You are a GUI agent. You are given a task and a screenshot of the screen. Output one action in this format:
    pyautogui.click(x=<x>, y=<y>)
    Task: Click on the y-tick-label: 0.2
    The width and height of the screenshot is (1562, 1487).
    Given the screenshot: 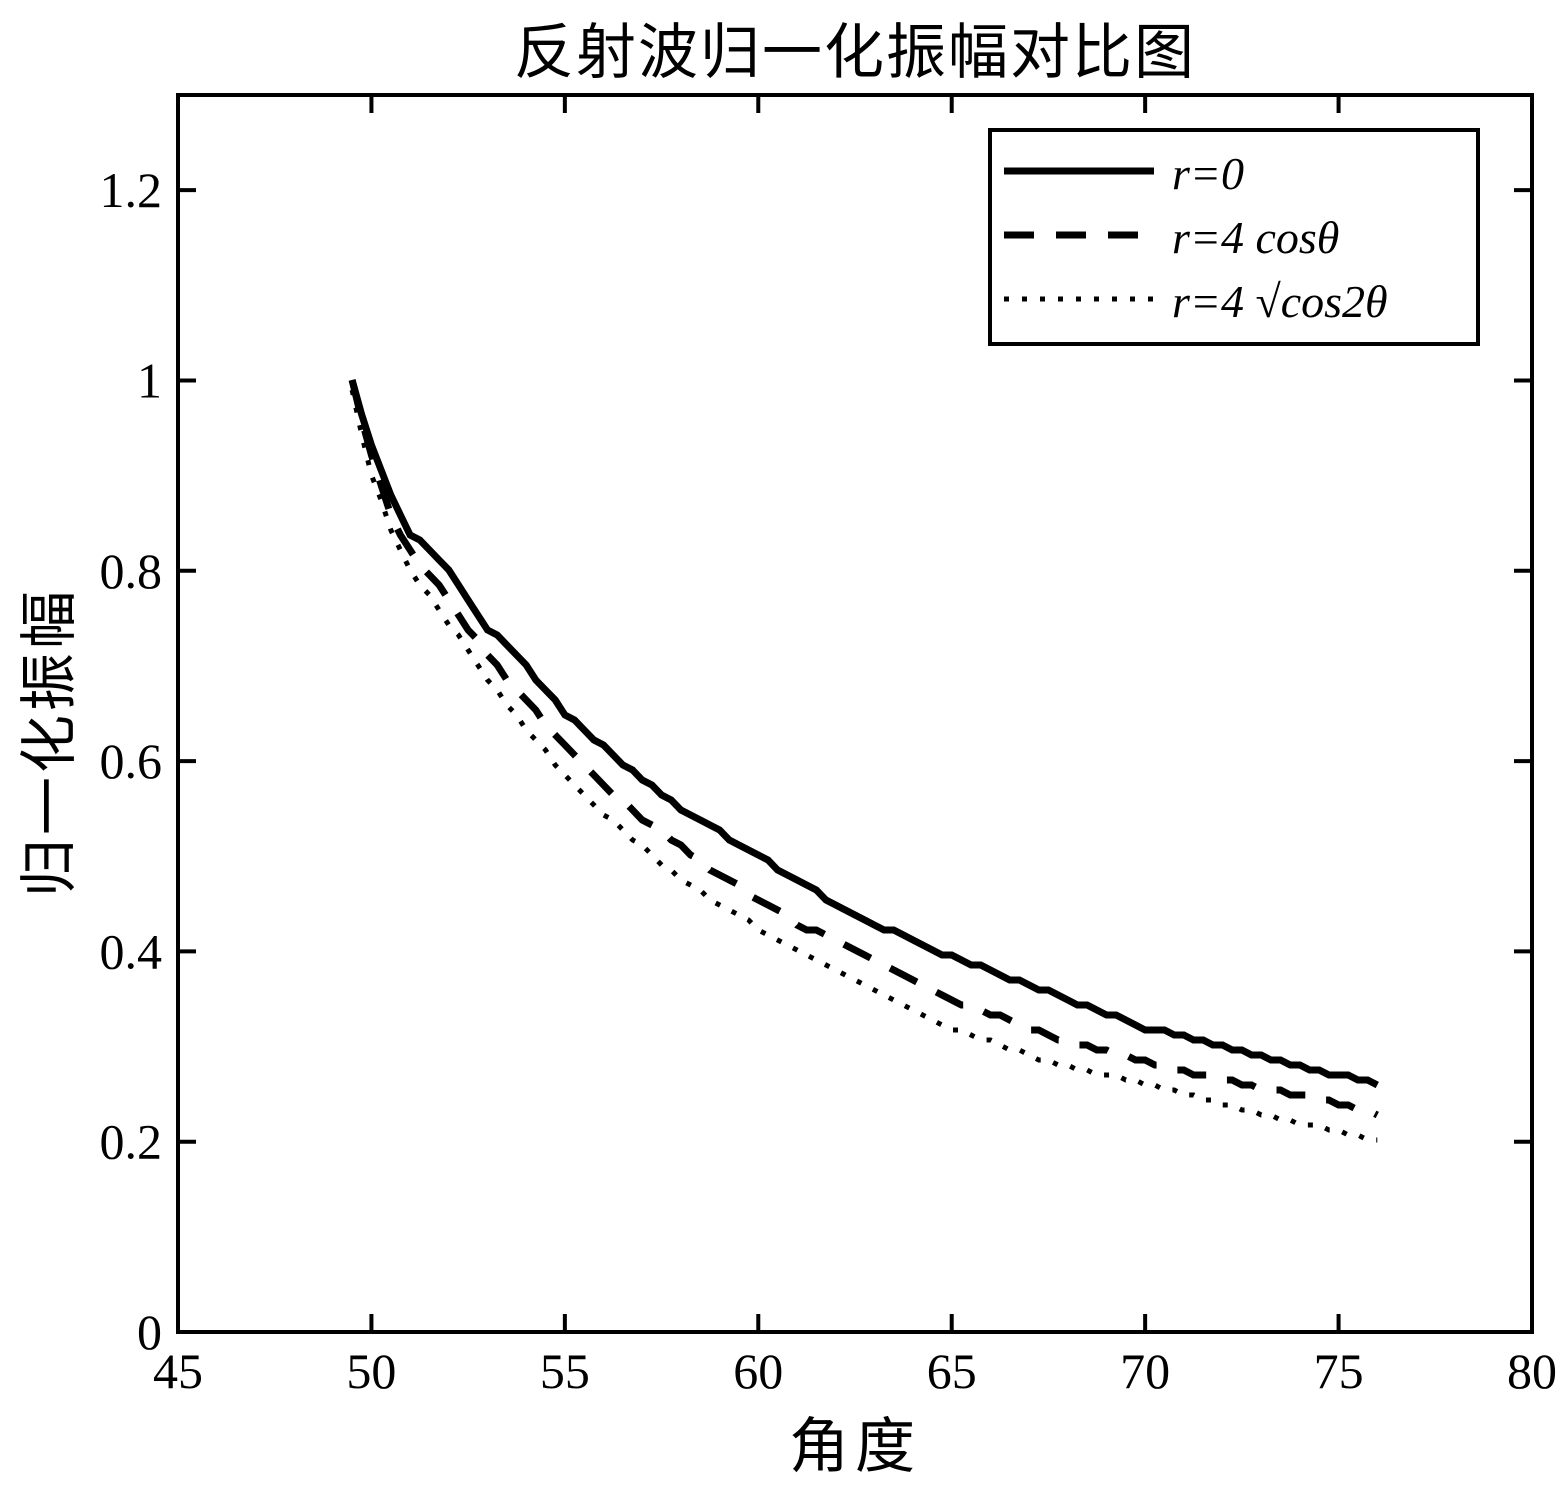 What is the action you would take?
    pyautogui.click(x=131, y=1142)
    